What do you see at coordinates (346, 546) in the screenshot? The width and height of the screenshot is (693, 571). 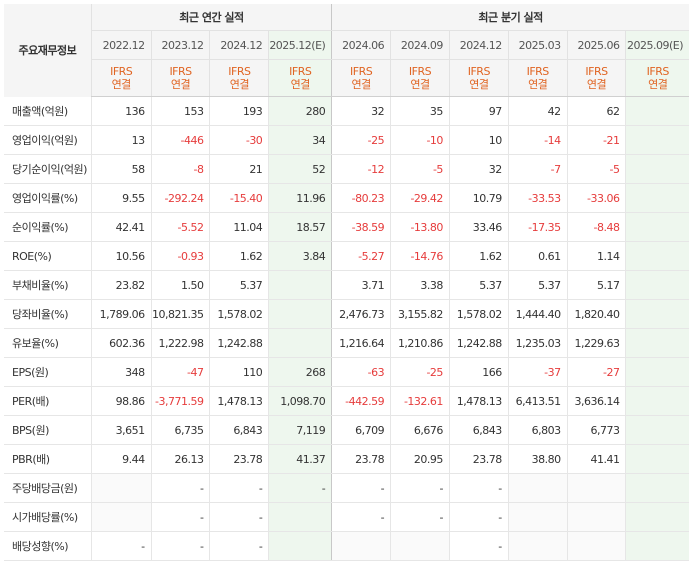 I see `table-row: 배당성향(%) - - - -` at bounding box center [346, 546].